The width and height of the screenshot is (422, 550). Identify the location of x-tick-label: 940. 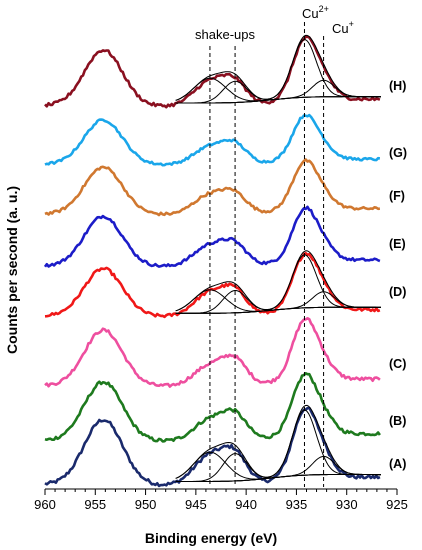
(246, 504).